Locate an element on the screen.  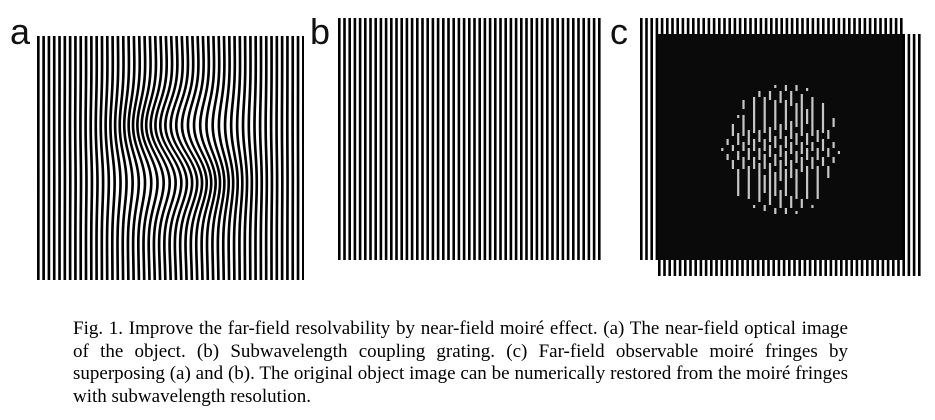
panel-a-label: a is located at coordinates (20, 31).